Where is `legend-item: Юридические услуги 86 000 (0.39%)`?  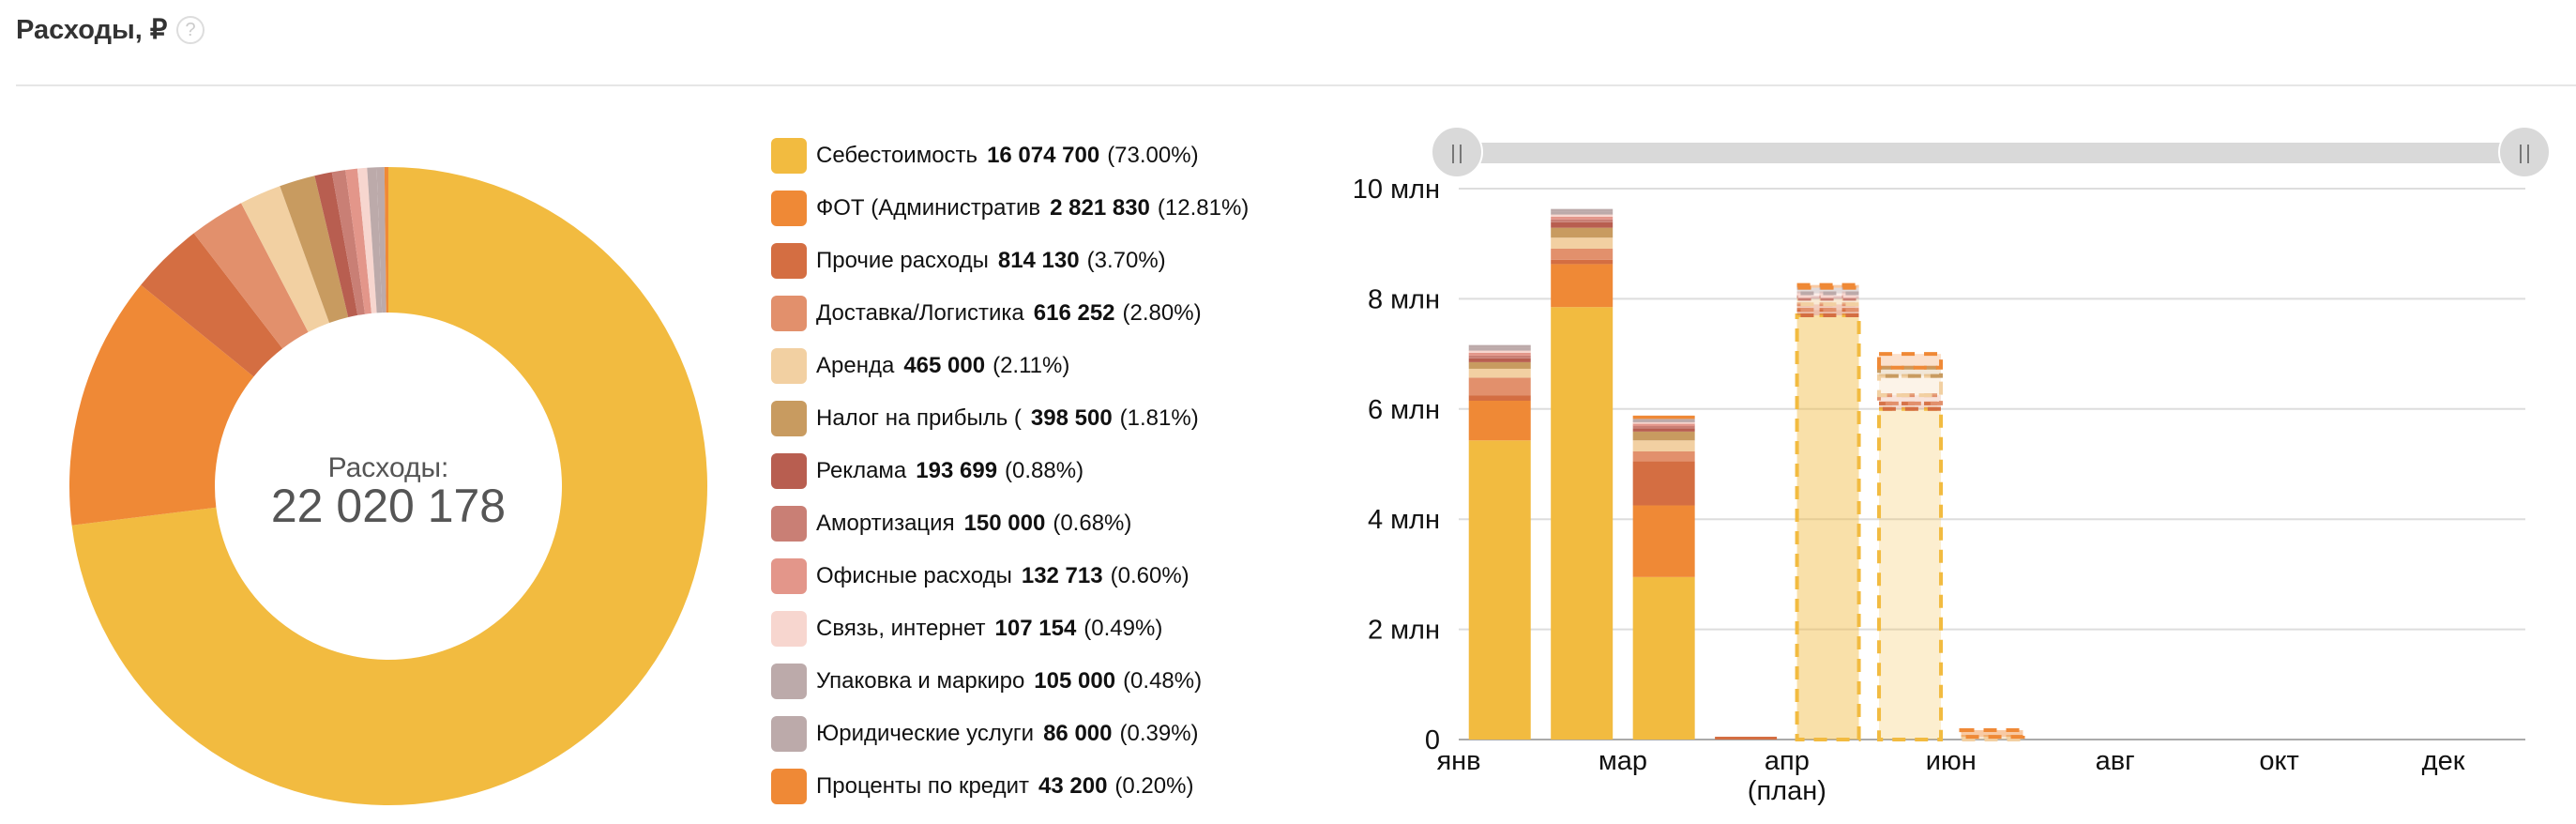 legend-item: Юридические услуги 86 000 (0.39%) is located at coordinates (1019, 734).